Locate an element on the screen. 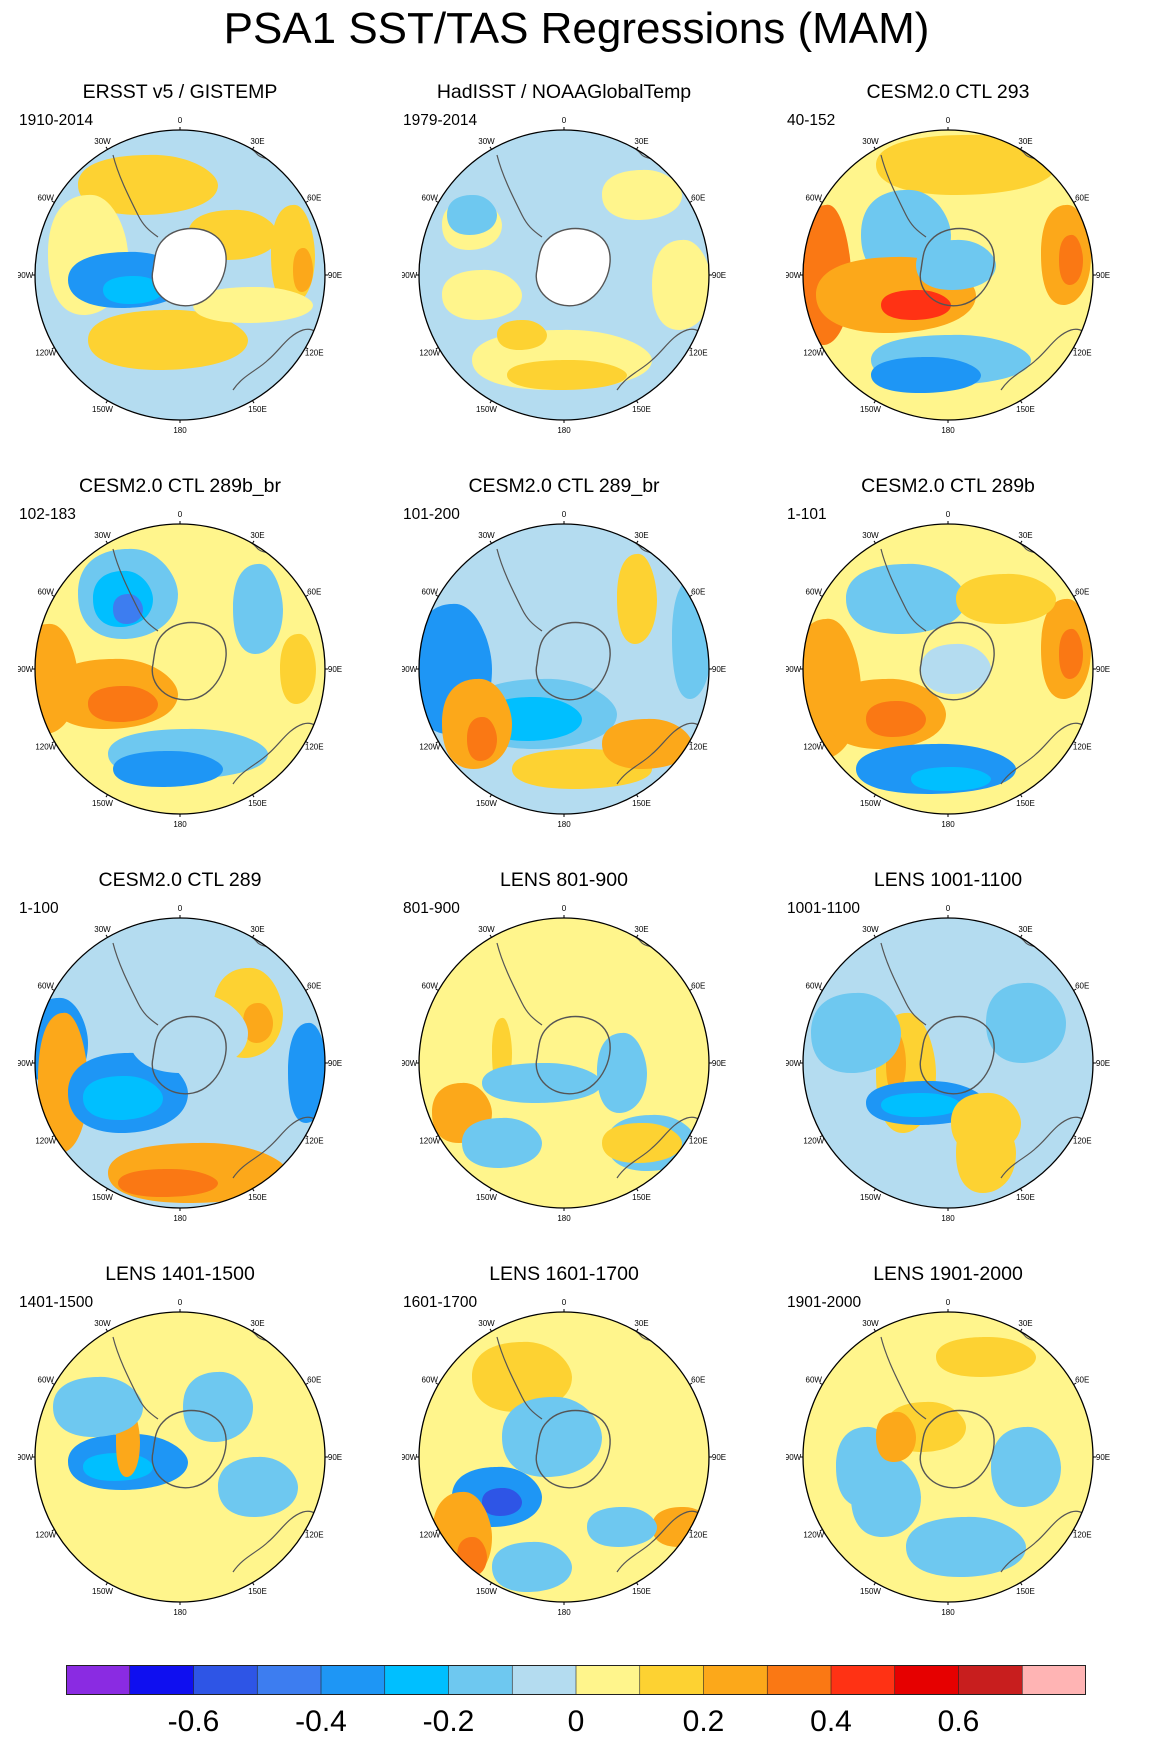  colorbar-tick-label: 0.4 is located at coordinates (831, 1721).